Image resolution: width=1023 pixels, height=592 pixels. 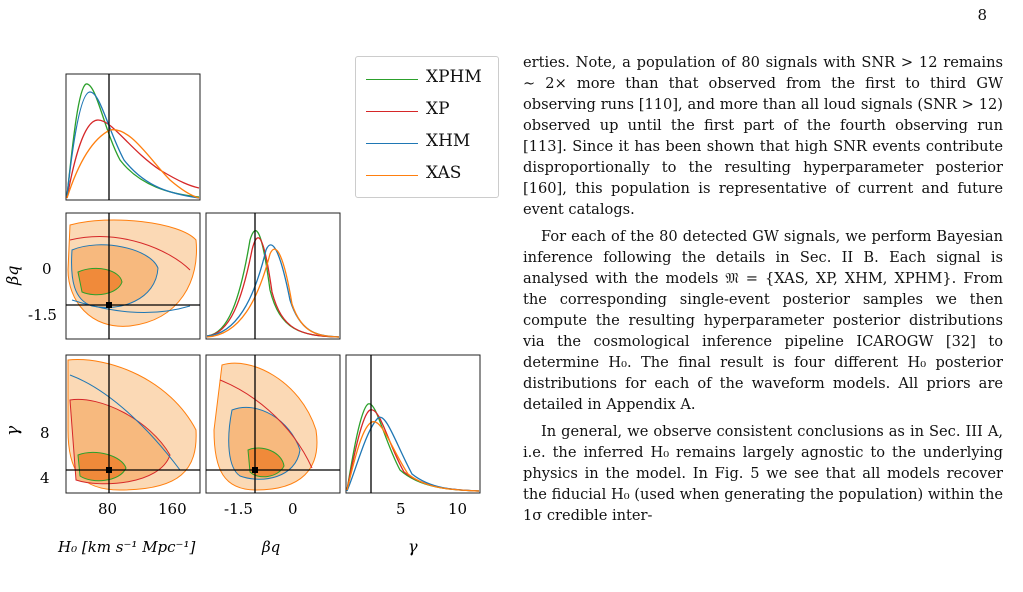 I want to click on beta-histograms, so click(x=273, y=283).